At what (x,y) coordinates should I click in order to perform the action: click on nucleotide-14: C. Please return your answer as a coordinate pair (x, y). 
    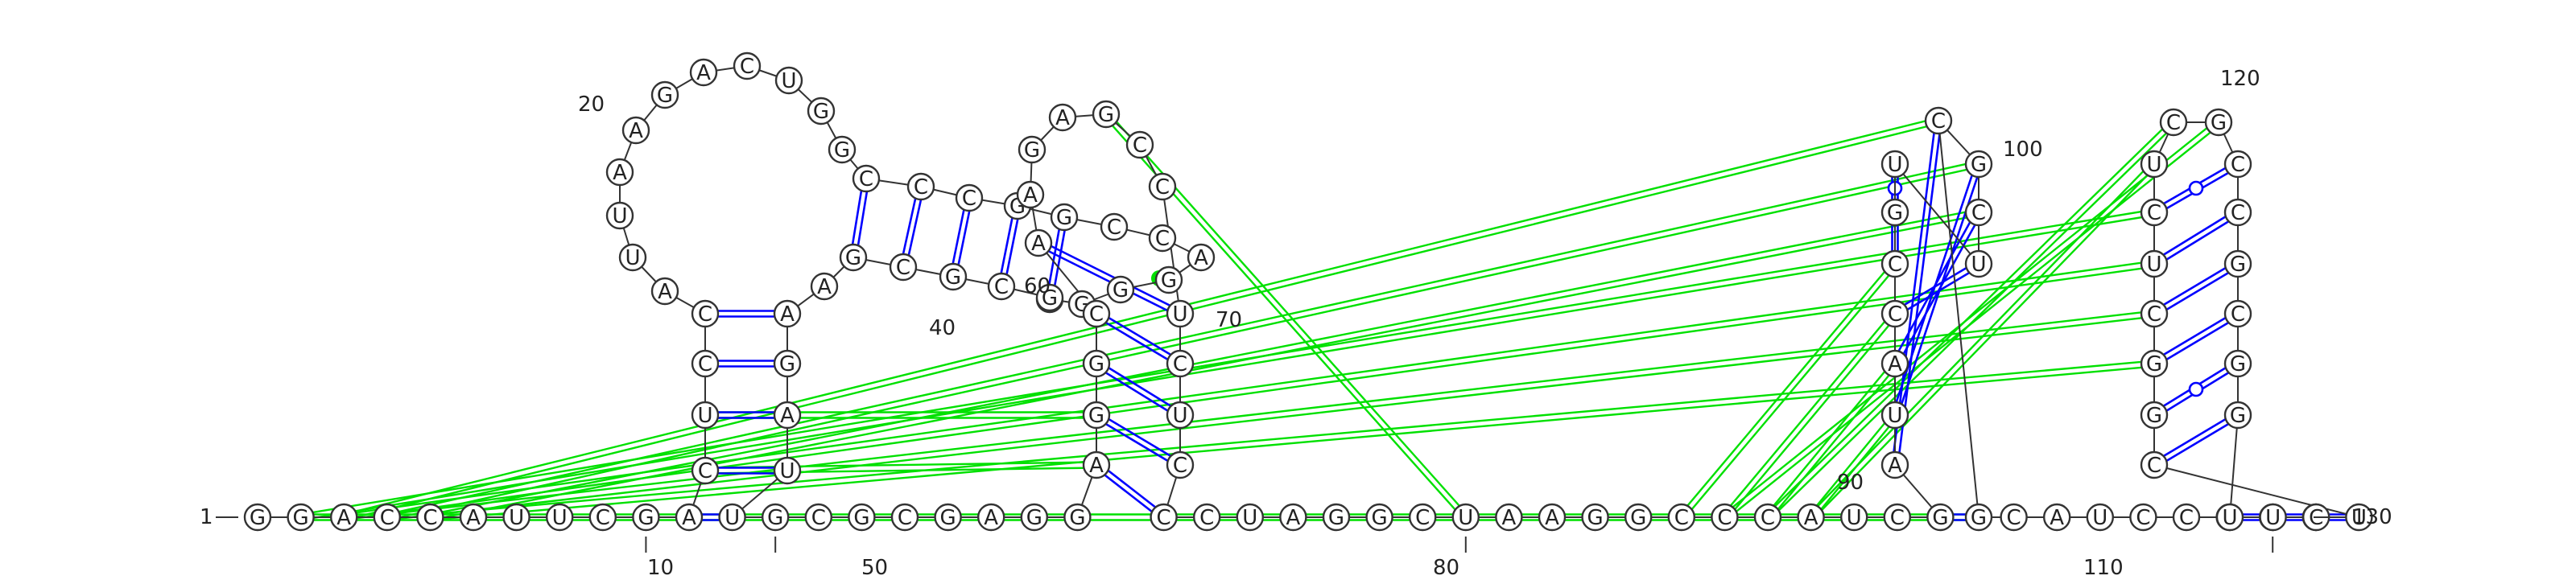
    Looking at the image, I should click on (705, 363).